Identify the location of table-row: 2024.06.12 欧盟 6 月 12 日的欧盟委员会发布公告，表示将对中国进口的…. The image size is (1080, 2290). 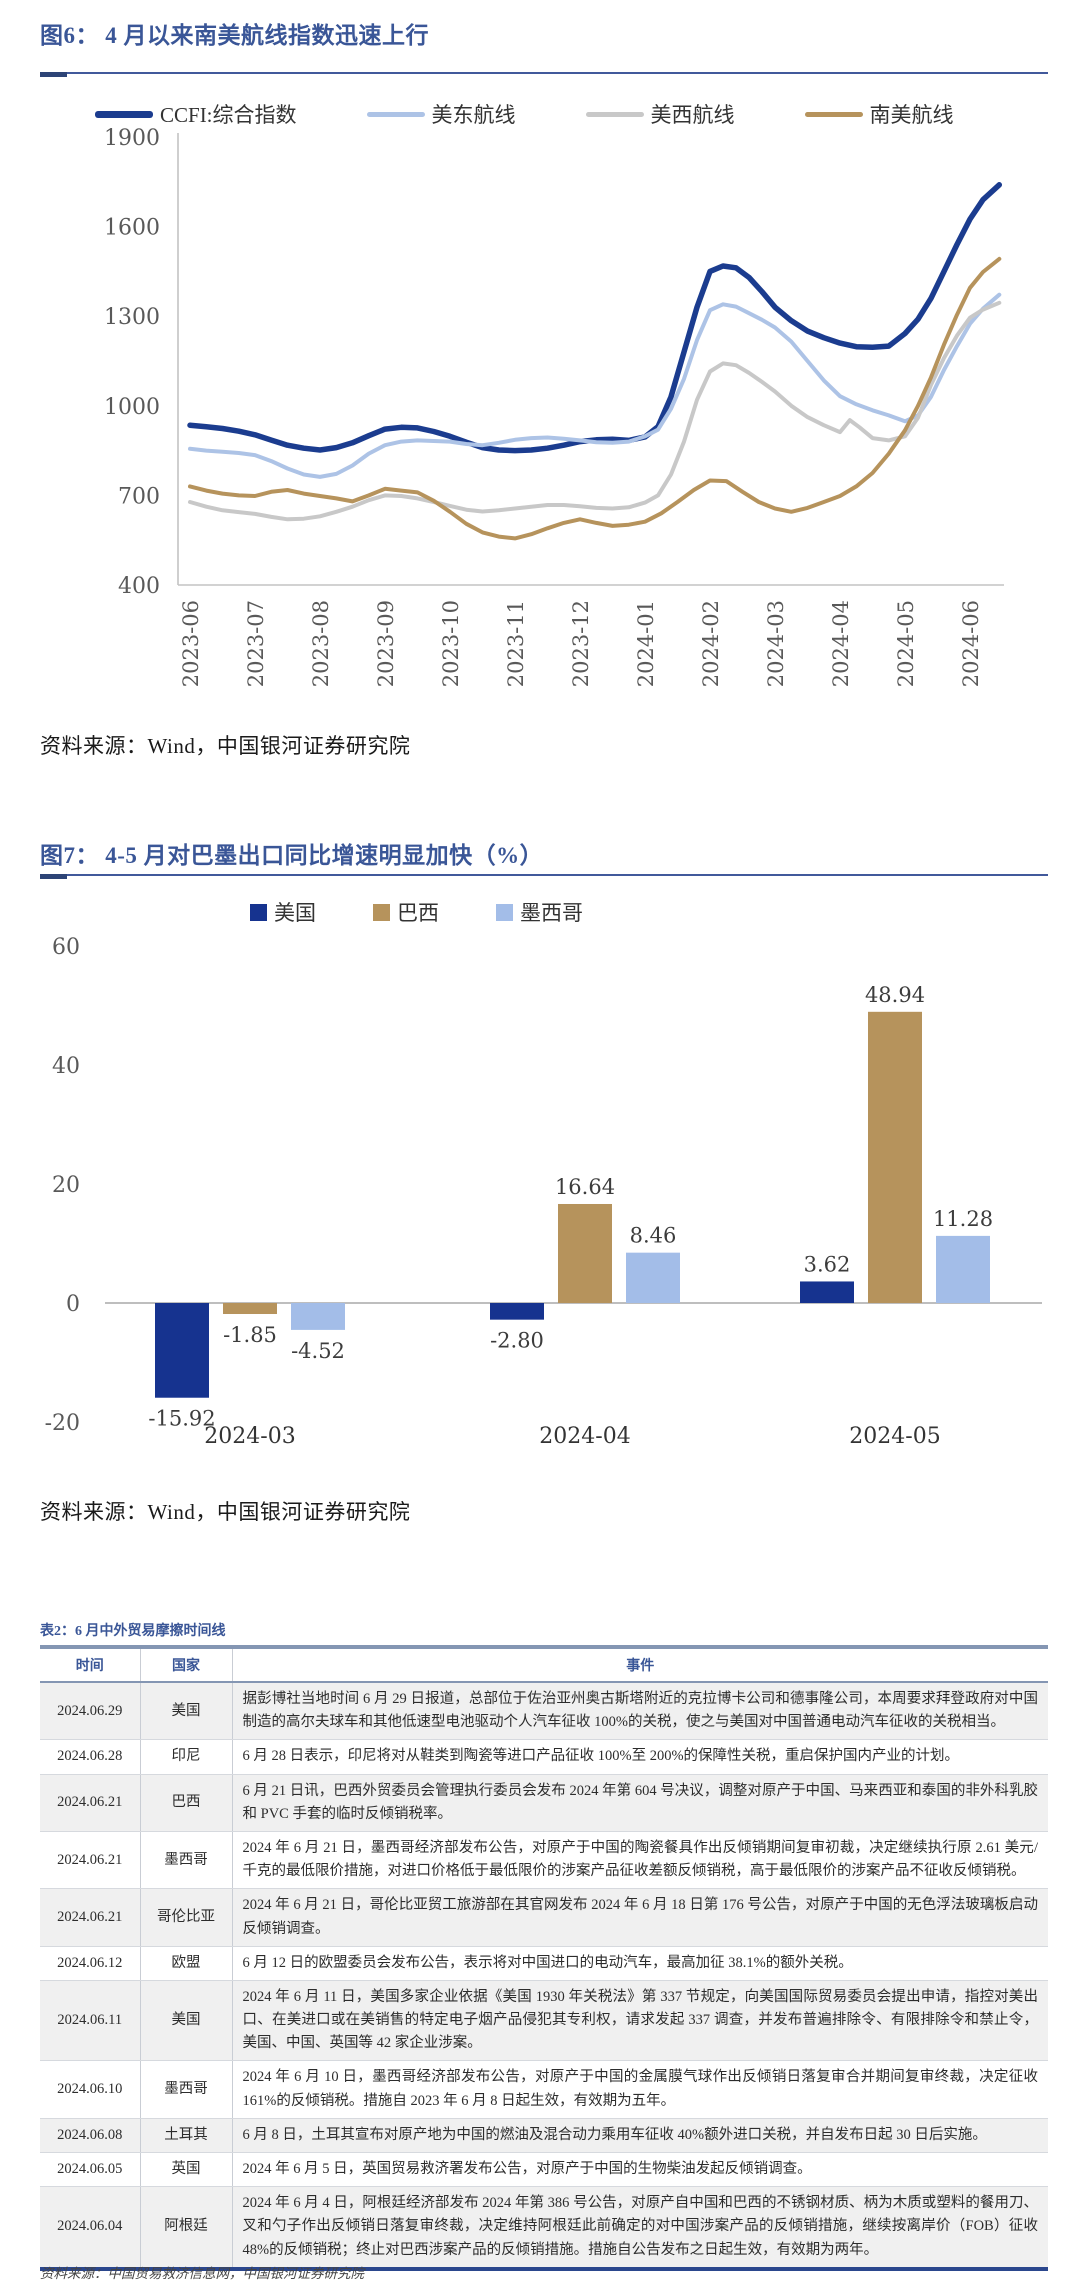
(544, 1963).